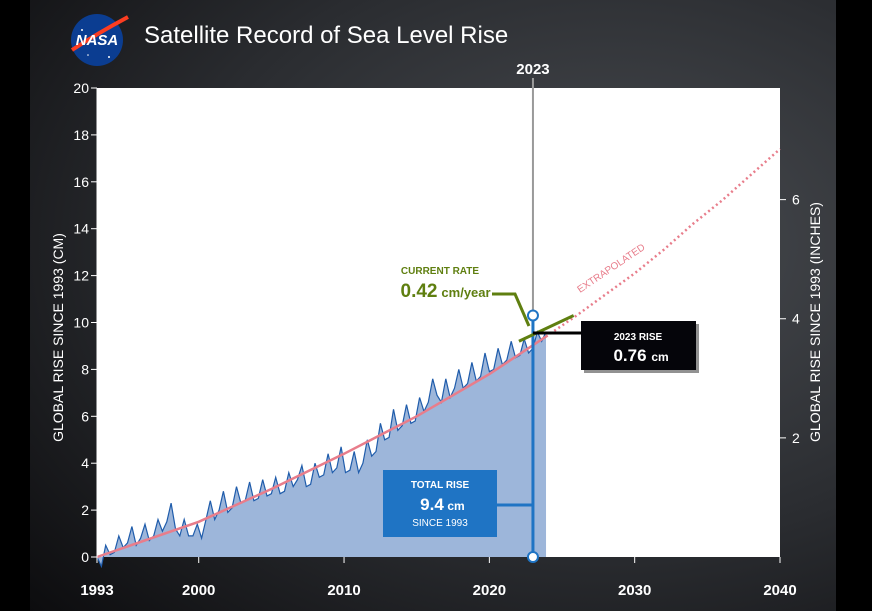 The width and height of the screenshot is (872, 611). Describe the element at coordinates (419, 291) in the screenshot. I see `current-rate-value: 0.42` at that location.